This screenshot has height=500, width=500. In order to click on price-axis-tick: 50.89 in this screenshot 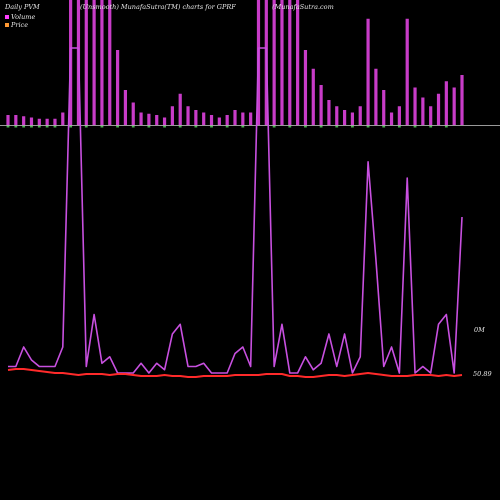, I will do `click(482, 374)`.